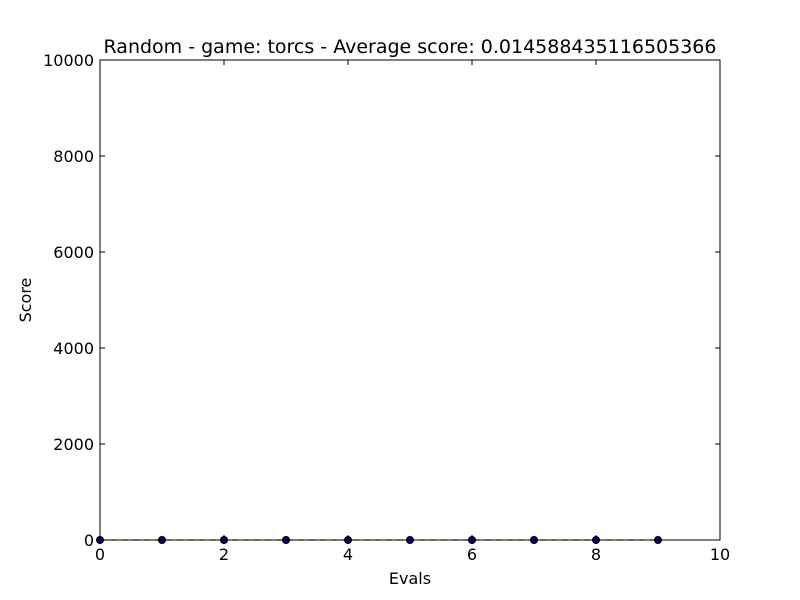 The width and height of the screenshot is (800, 600). Describe the element at coordinates (100, 554) in the screenshot. I see `x-tick-label: 0` at that location.